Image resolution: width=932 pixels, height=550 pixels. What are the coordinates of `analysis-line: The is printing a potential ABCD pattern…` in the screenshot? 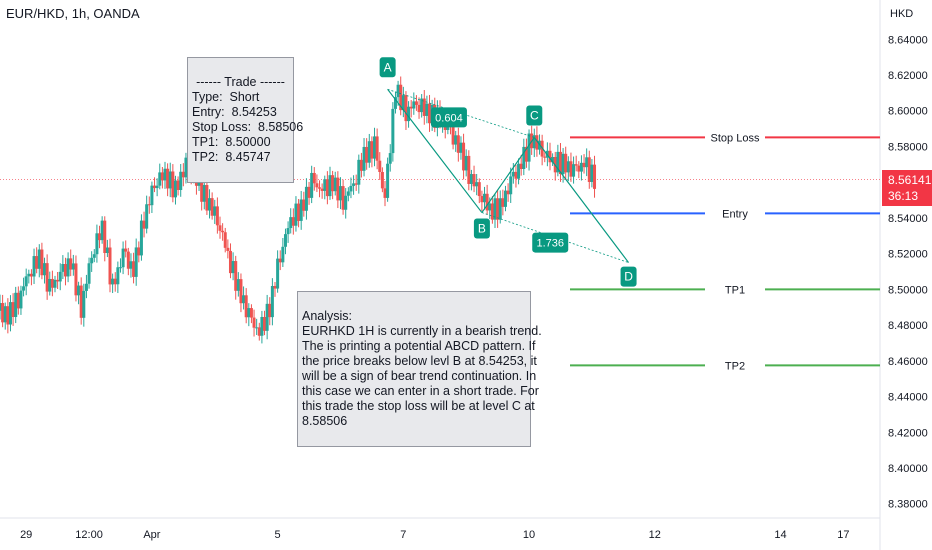 It's located at (419, 346).